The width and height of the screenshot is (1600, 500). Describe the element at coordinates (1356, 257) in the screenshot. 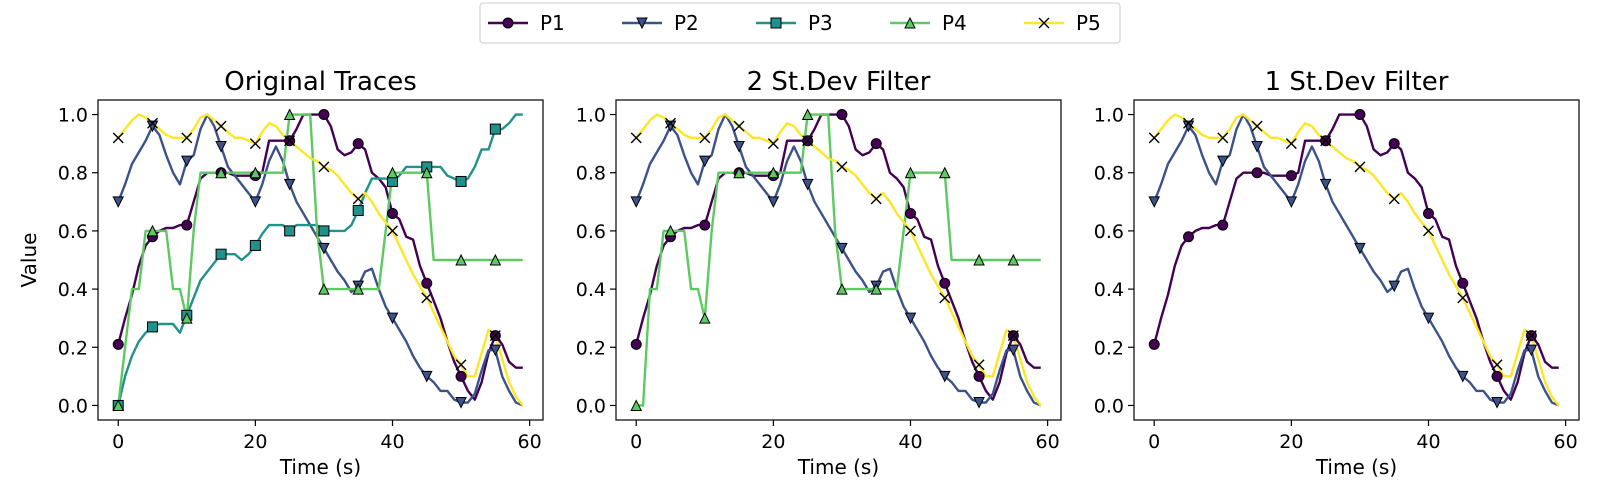

I see `series-line-p1` at that location.